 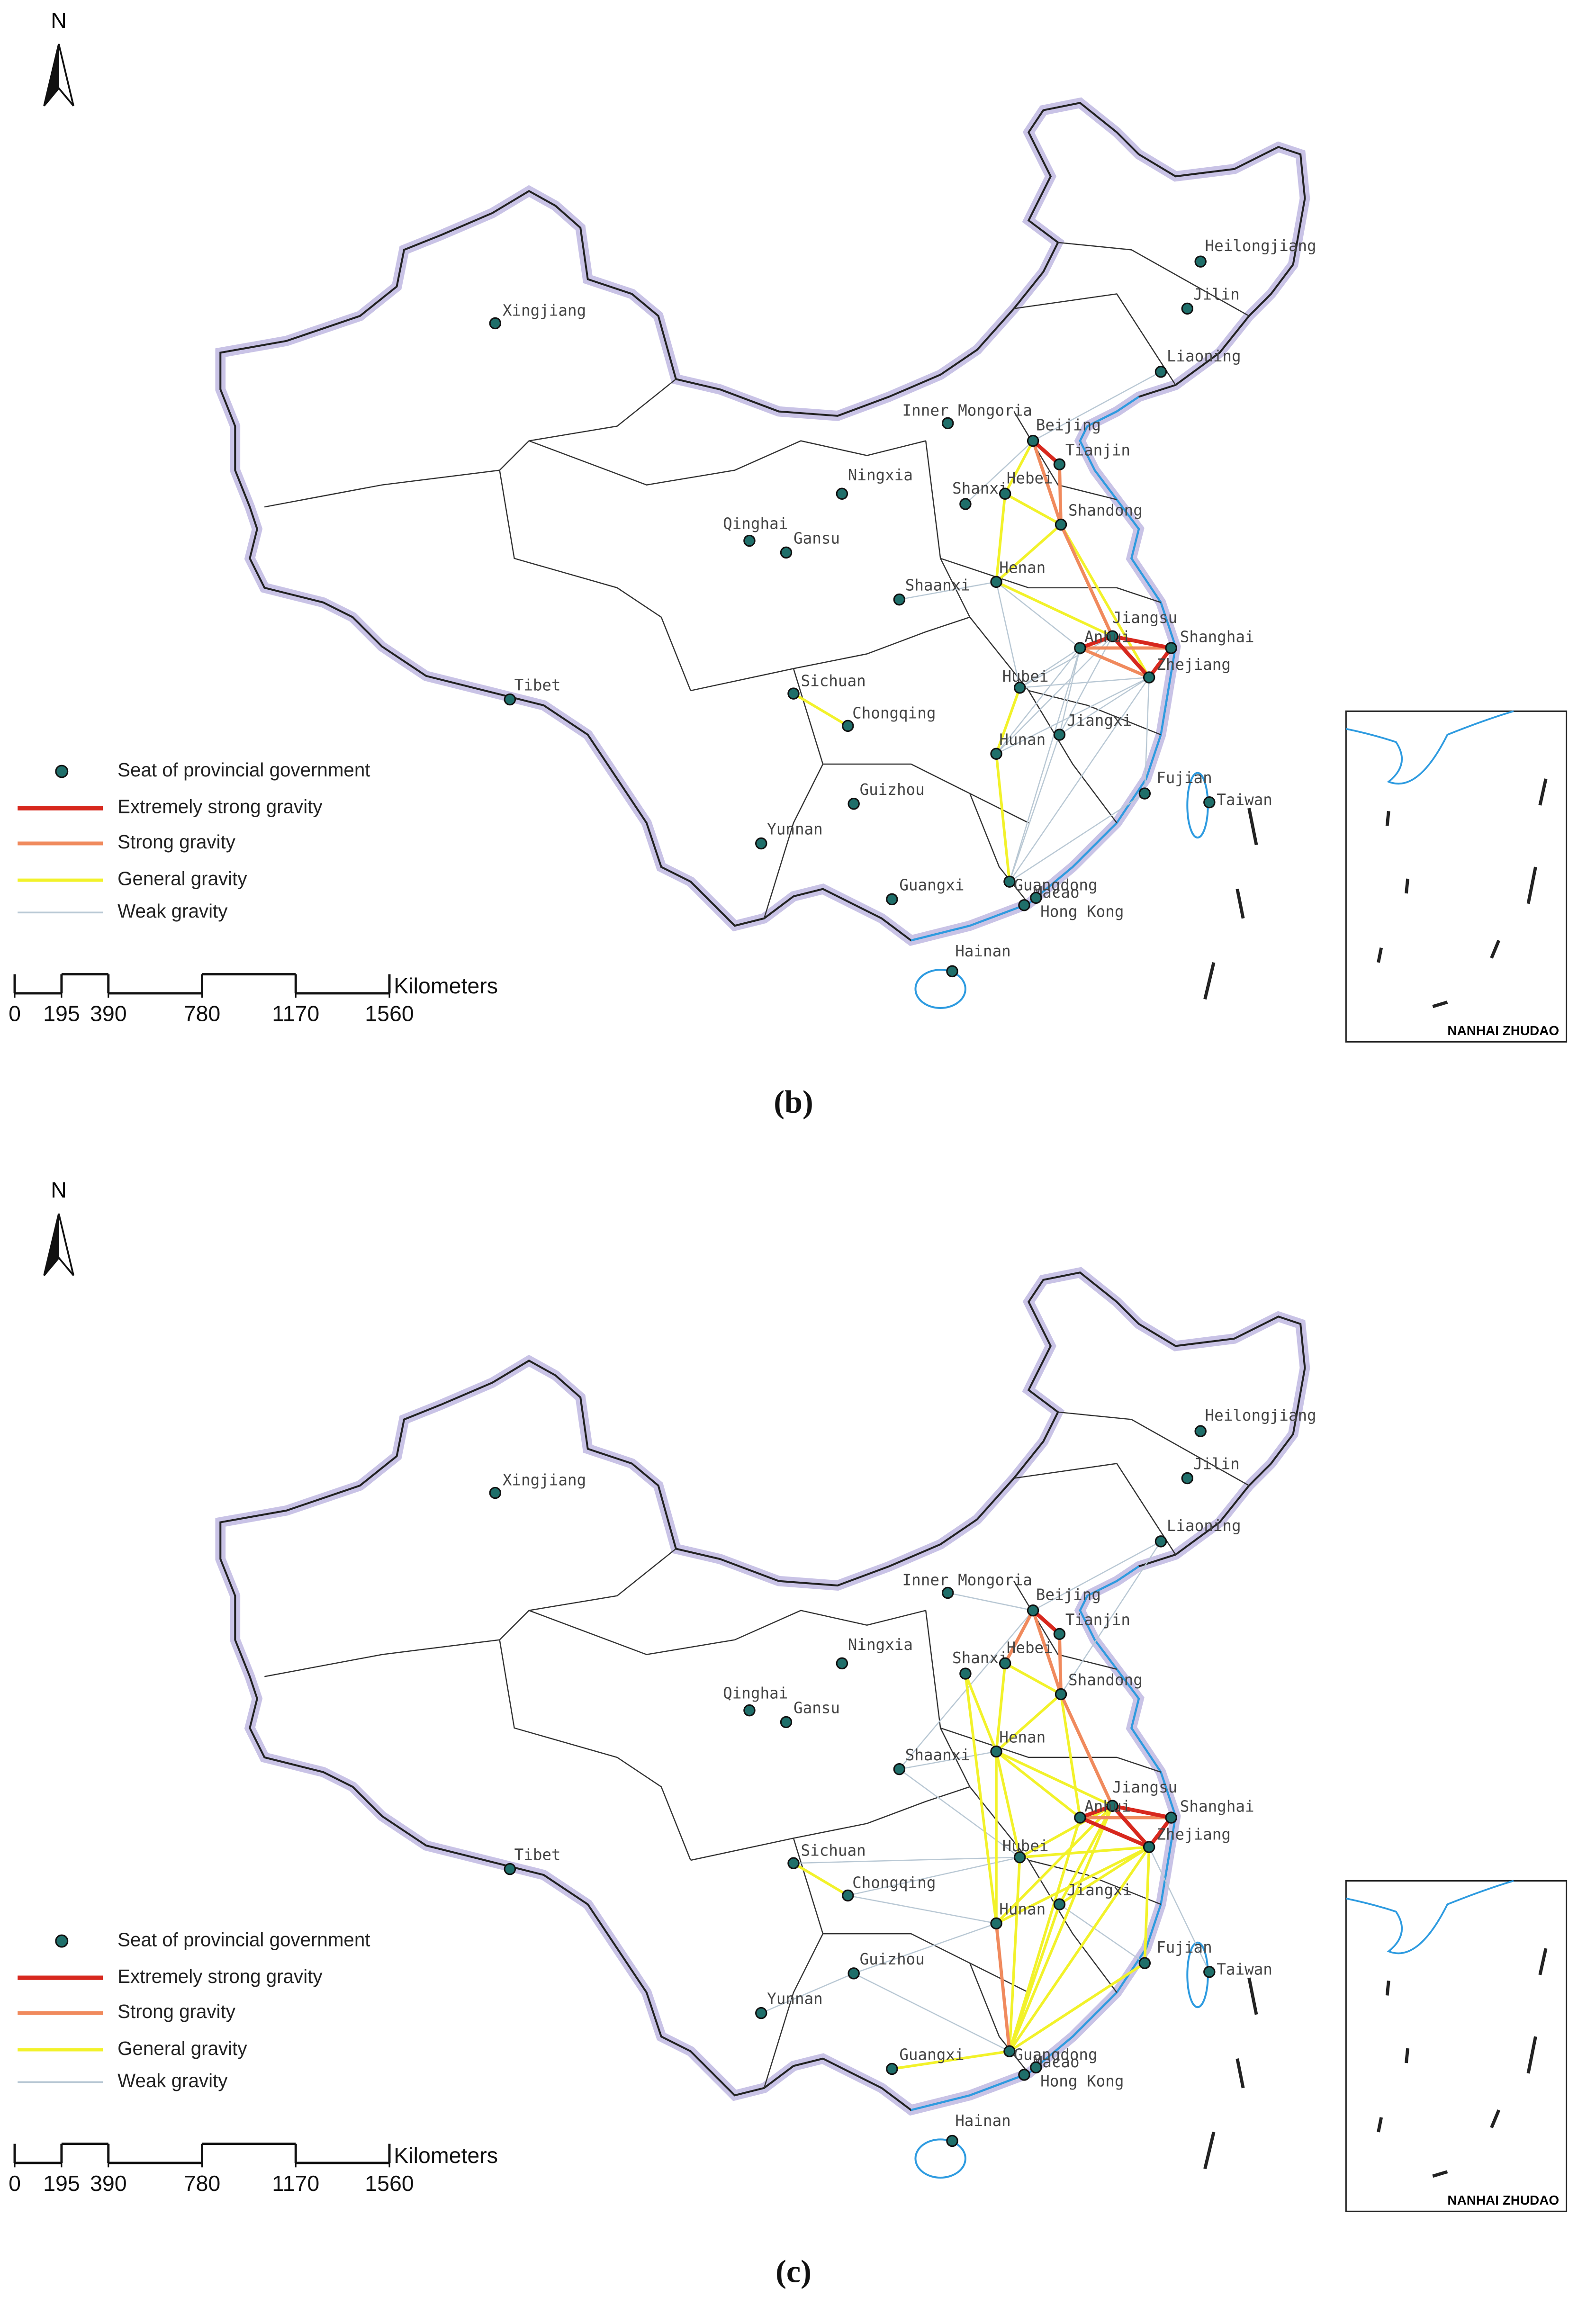 What do you see at coordinates (220, 807) in the screenshot?
I see `legend-label: Extremely strong gravity` at bounding box center [220, 807].